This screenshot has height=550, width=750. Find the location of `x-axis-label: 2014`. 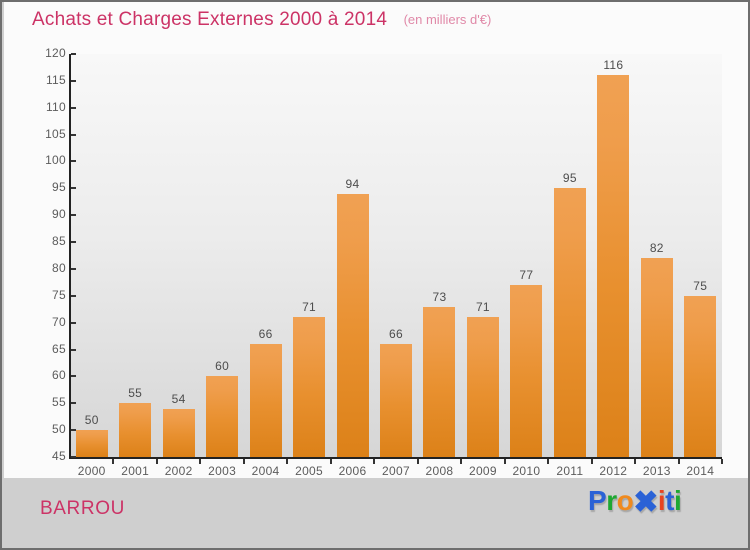

x-axis-label: 2014 is located at coordinates (700, 471).